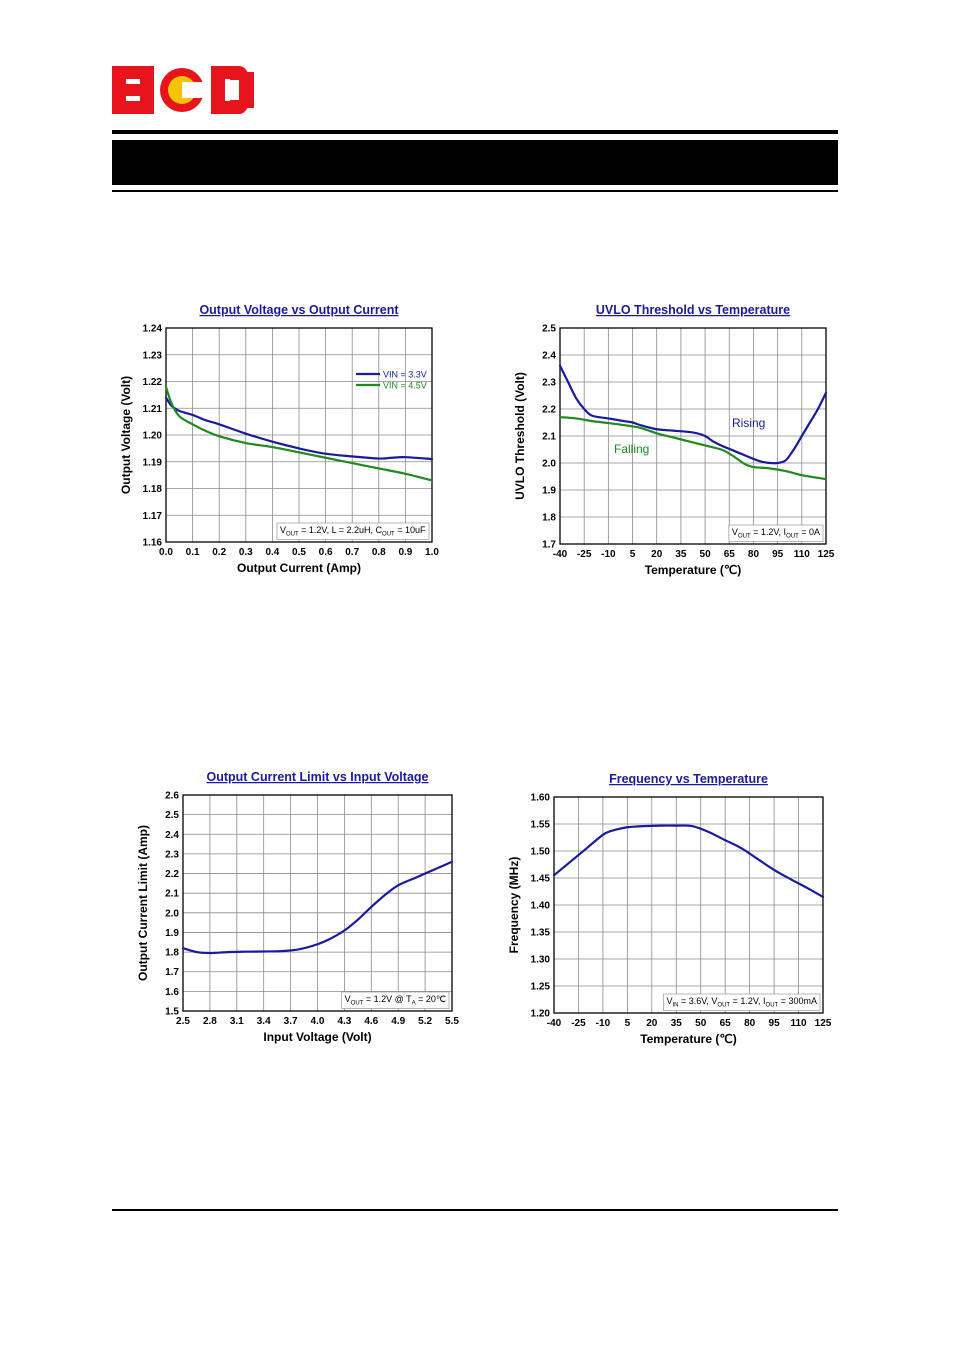 The width and height of the screenshot is (954, 1350). I want to click on y-tick-label: 1.24, so click(153, 329).